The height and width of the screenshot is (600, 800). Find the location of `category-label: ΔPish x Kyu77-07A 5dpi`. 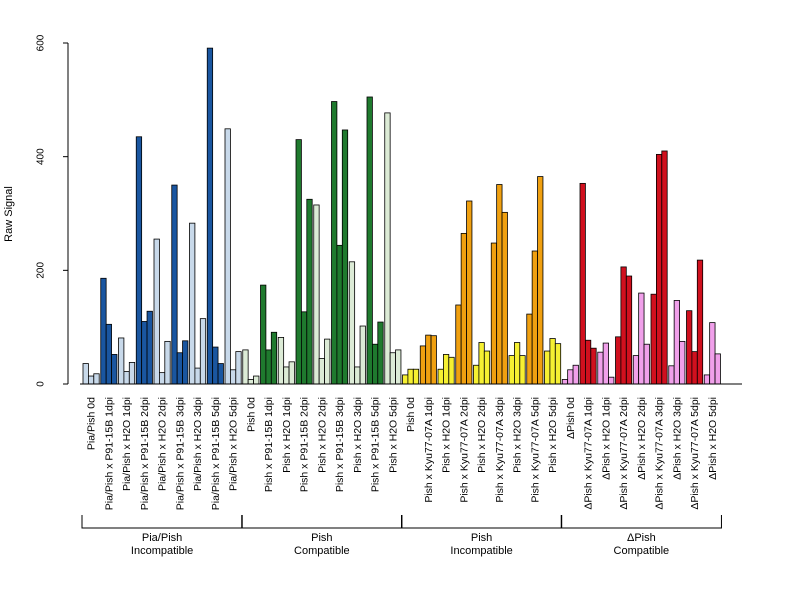

category-label: ΔPish x Kyu77-07A 5dpi is located at coordinates (695, 453).